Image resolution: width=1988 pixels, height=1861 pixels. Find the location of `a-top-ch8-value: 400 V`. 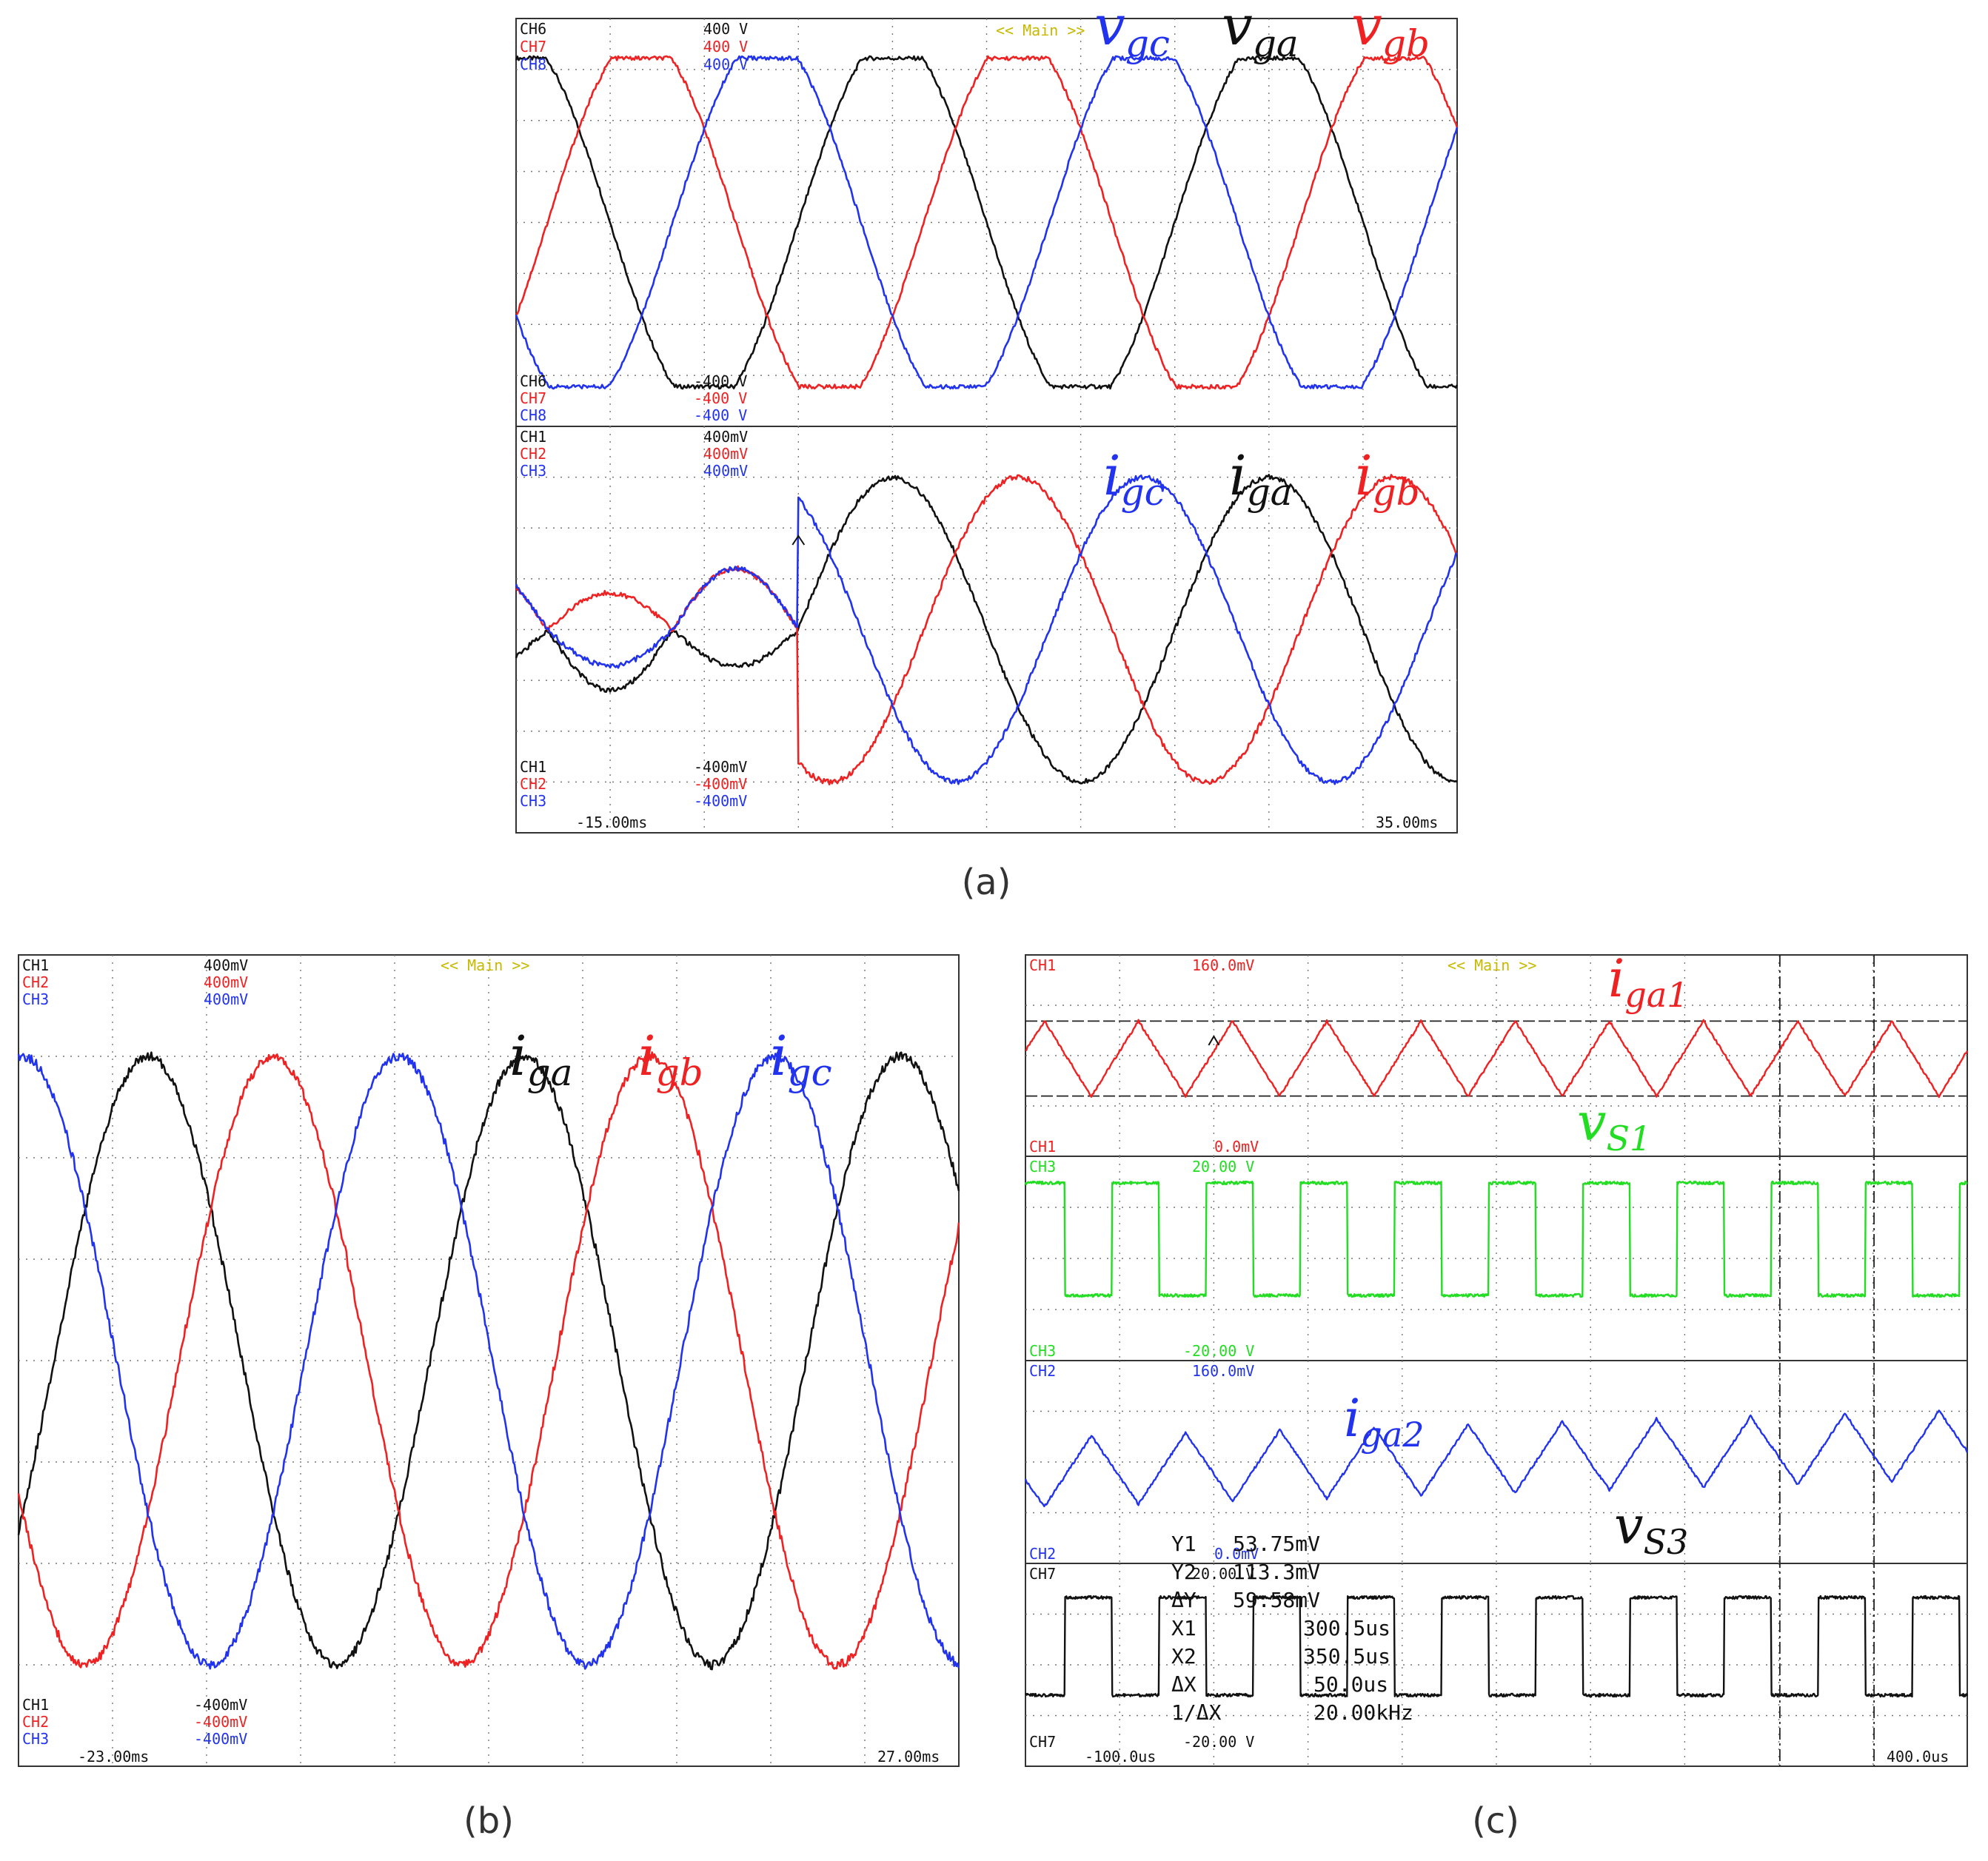

a-top-ch8-value: 400 V is located at coordinates (725, 64).